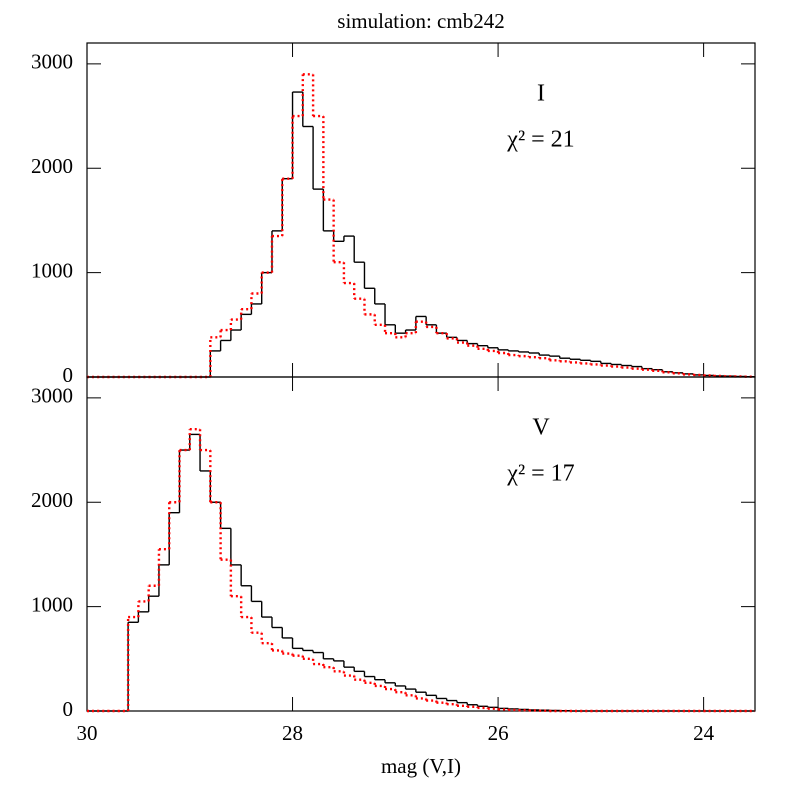  I want to click on x-tick-label: 26, so click(498, 733).